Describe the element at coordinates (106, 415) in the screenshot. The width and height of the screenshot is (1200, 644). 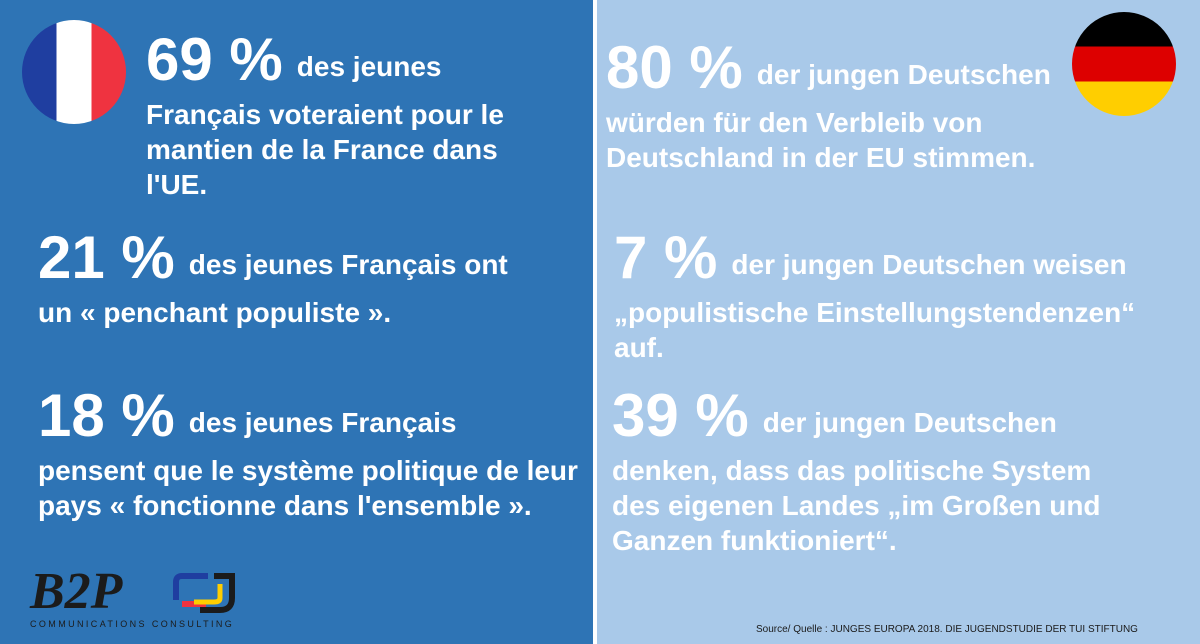
I see `stat-percent: 18 %` at that location.